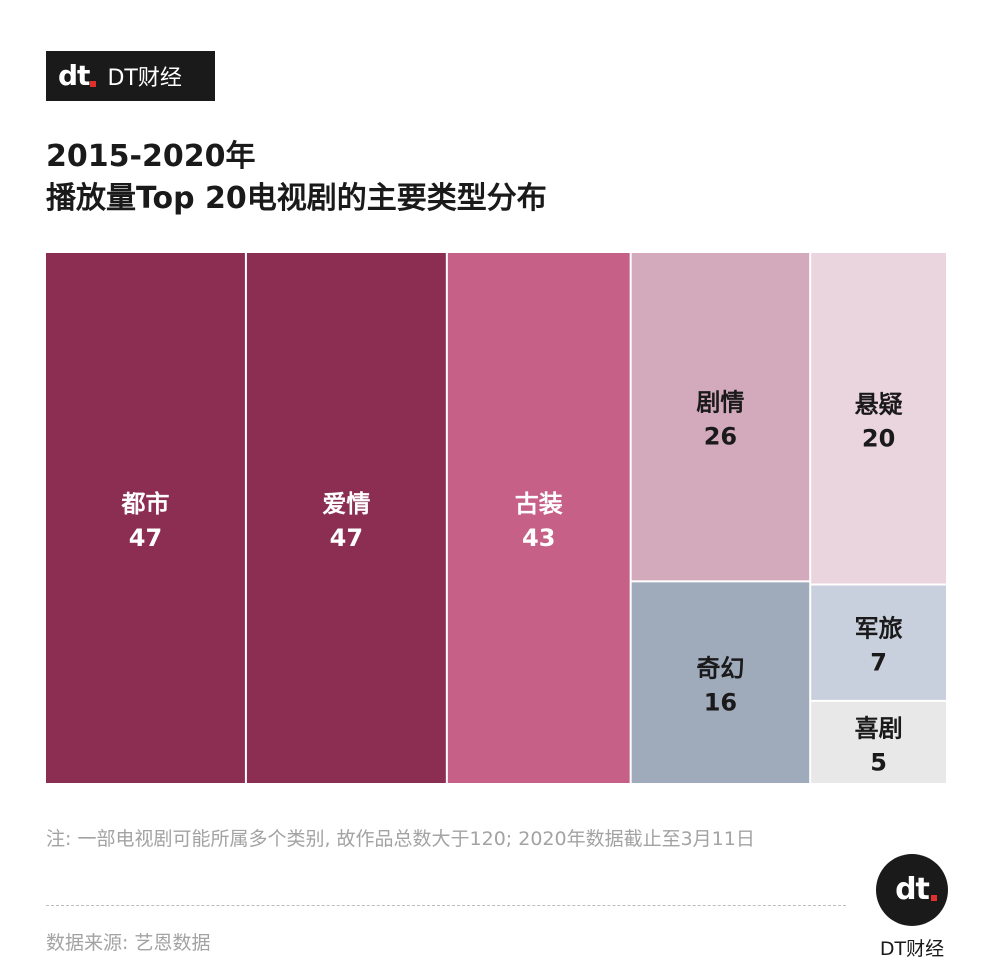 This screenshot has height=976, width=1000. I want to click on brand-name: DT财经, so click(144, 78).